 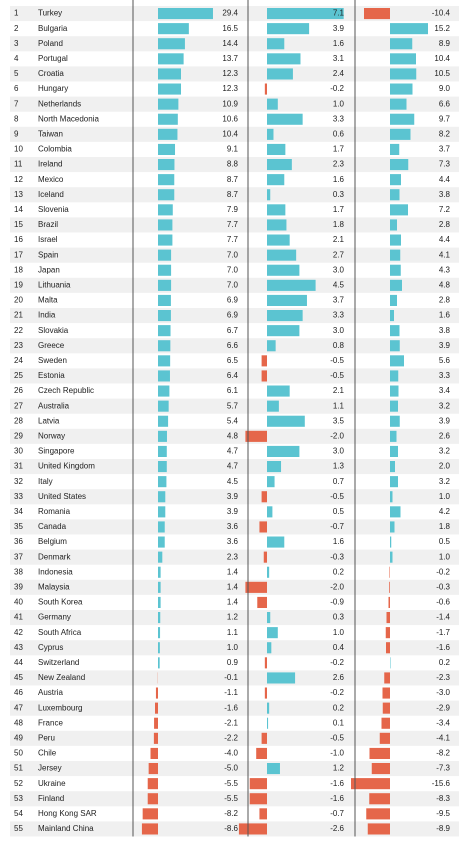 What do you see at coordinates (445, 239) in the screenshot?
I see `value-label: 4.4` at bounding box center [445, 239].